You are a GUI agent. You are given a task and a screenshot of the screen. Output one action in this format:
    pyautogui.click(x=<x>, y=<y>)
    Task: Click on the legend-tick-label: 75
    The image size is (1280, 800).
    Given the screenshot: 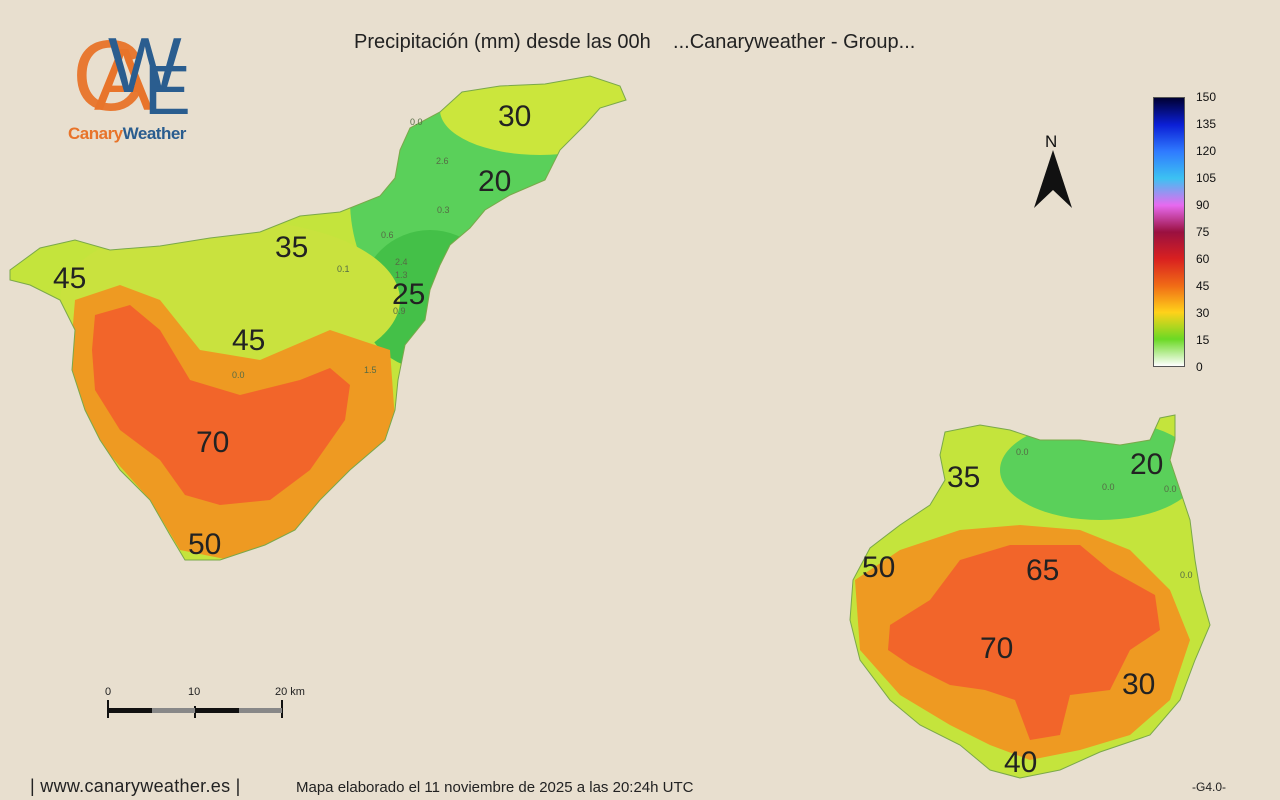 What is the action you would take?
    pyautogui.click(x=1203, y=232)
    